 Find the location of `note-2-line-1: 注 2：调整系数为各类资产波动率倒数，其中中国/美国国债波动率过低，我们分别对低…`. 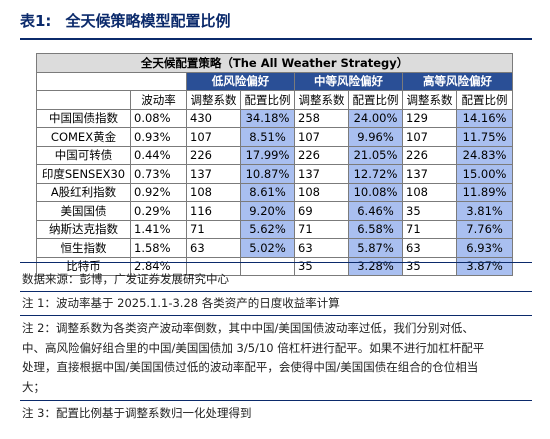

note-2-line-1: 注 2：调整系数为各类资产波动率倒数，其中中国/美国国债波动率过低，我们分别对低… is located at coordinates (248, 328).